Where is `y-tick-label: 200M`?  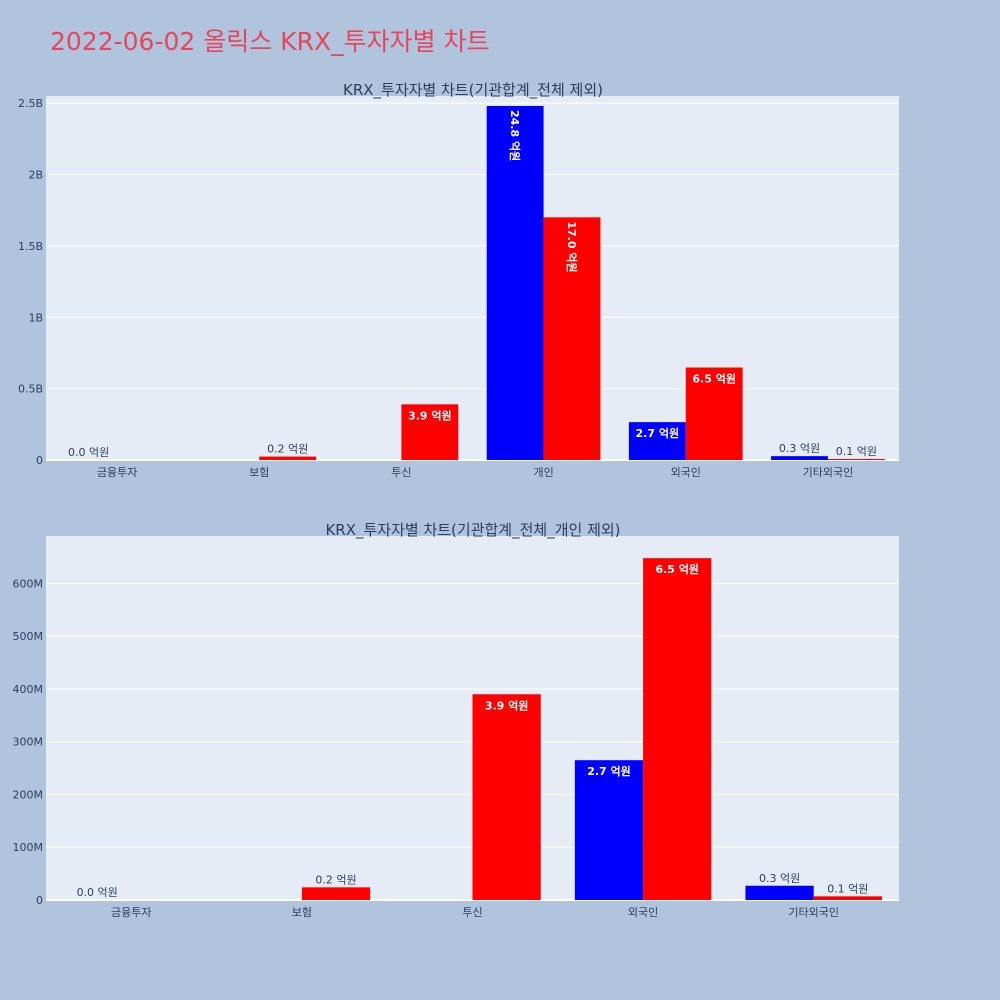 y-tick-label: 200M is located at coordinates (28, 794).